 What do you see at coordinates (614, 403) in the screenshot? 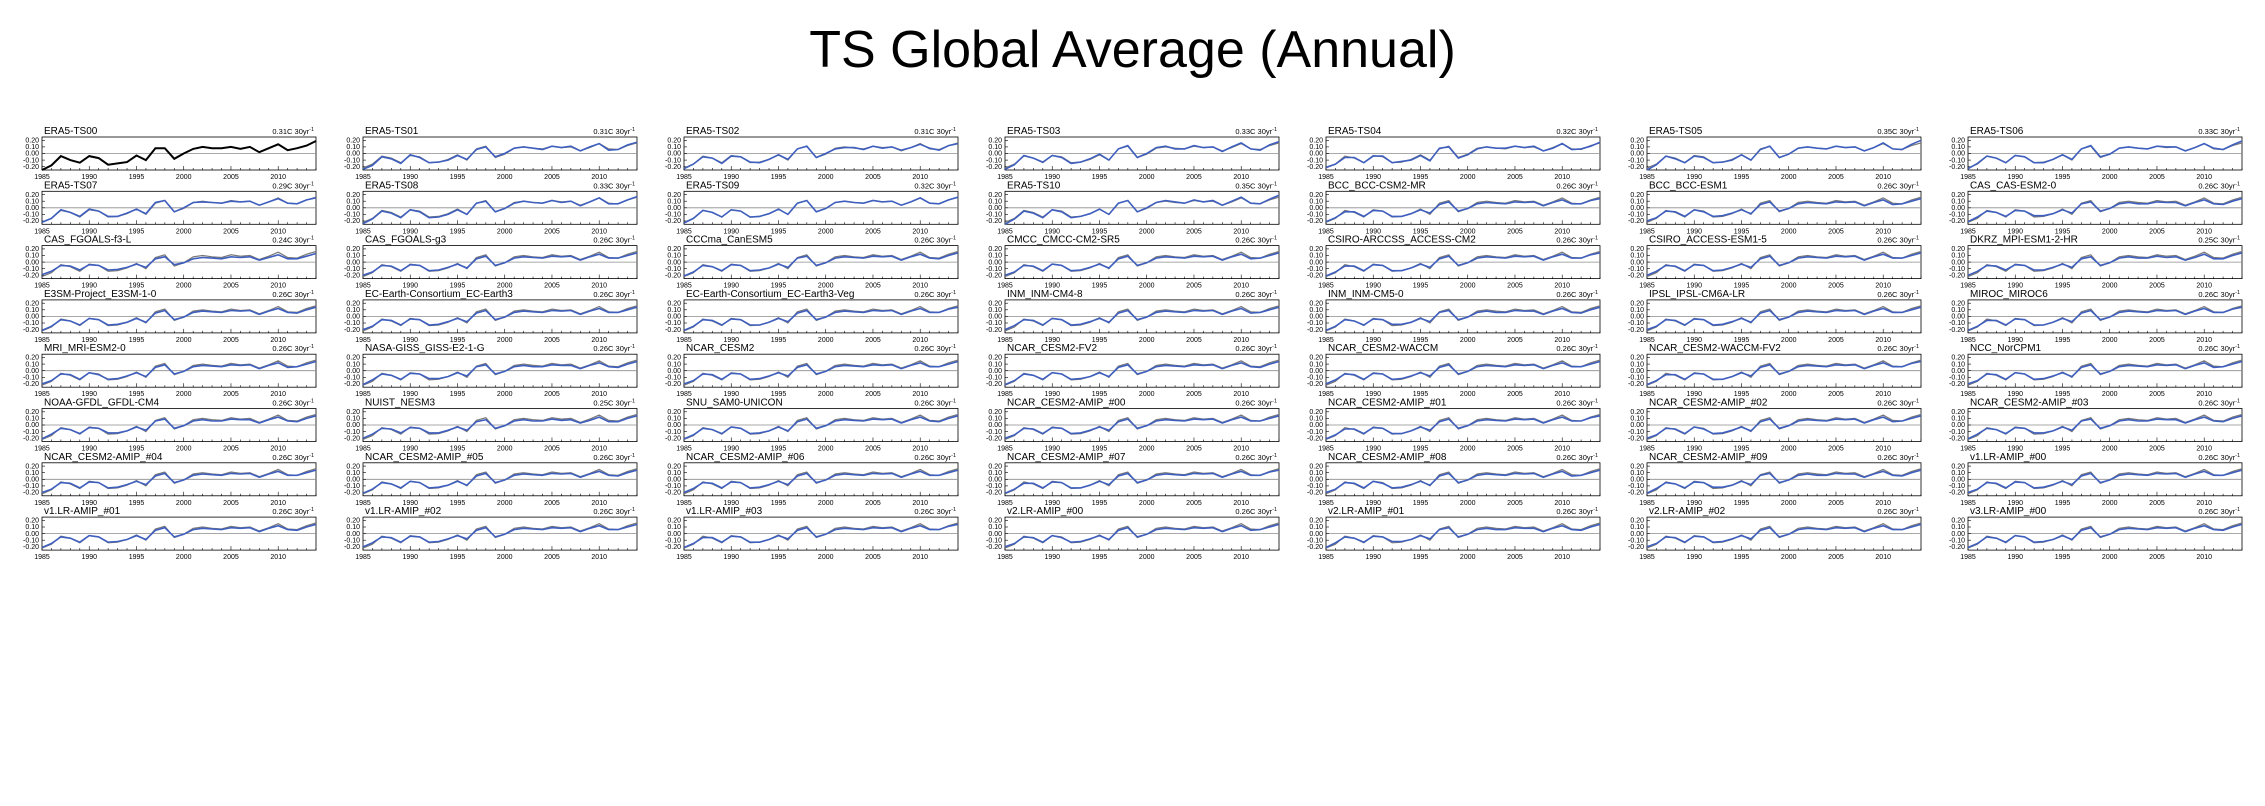
I see `panel-trend: 0.25C 30yr-1` at bounding box center [614, 403].